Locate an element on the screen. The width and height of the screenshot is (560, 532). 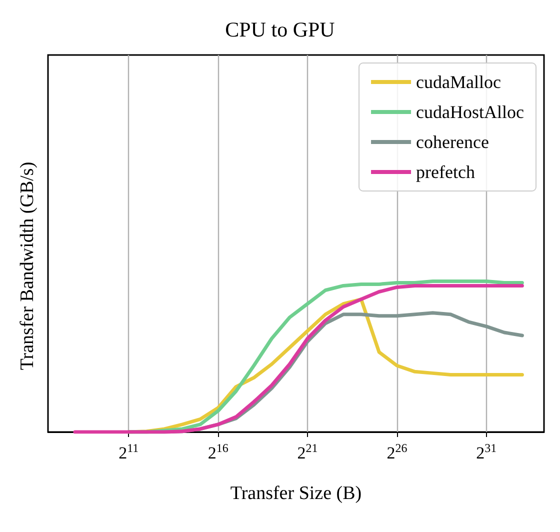
legend-label: prefetch is located at coordinates (445, 172).